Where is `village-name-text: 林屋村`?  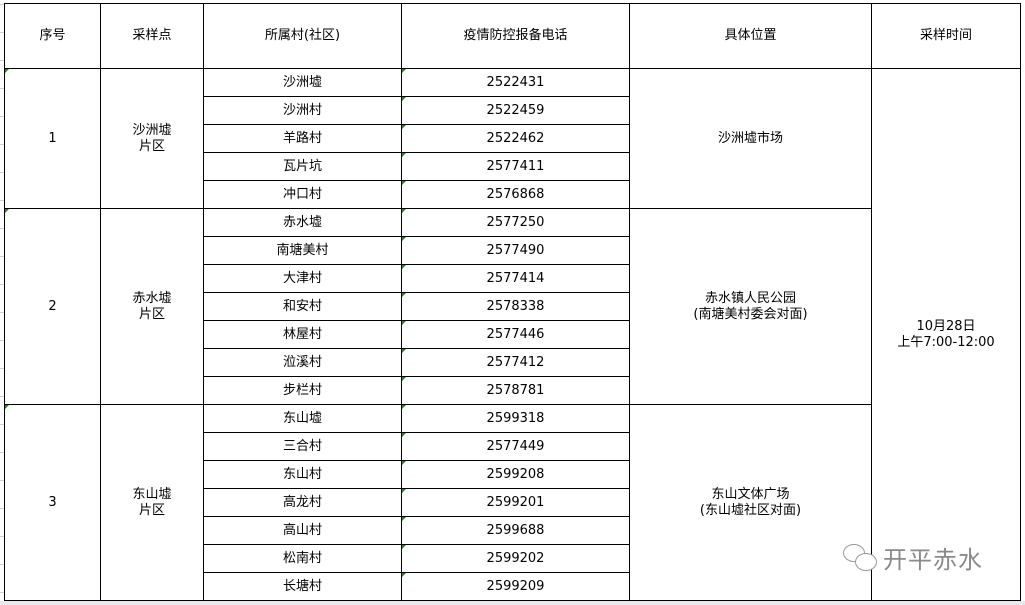 village-name-text: 林屋村 is located at coordinates (302, 334).